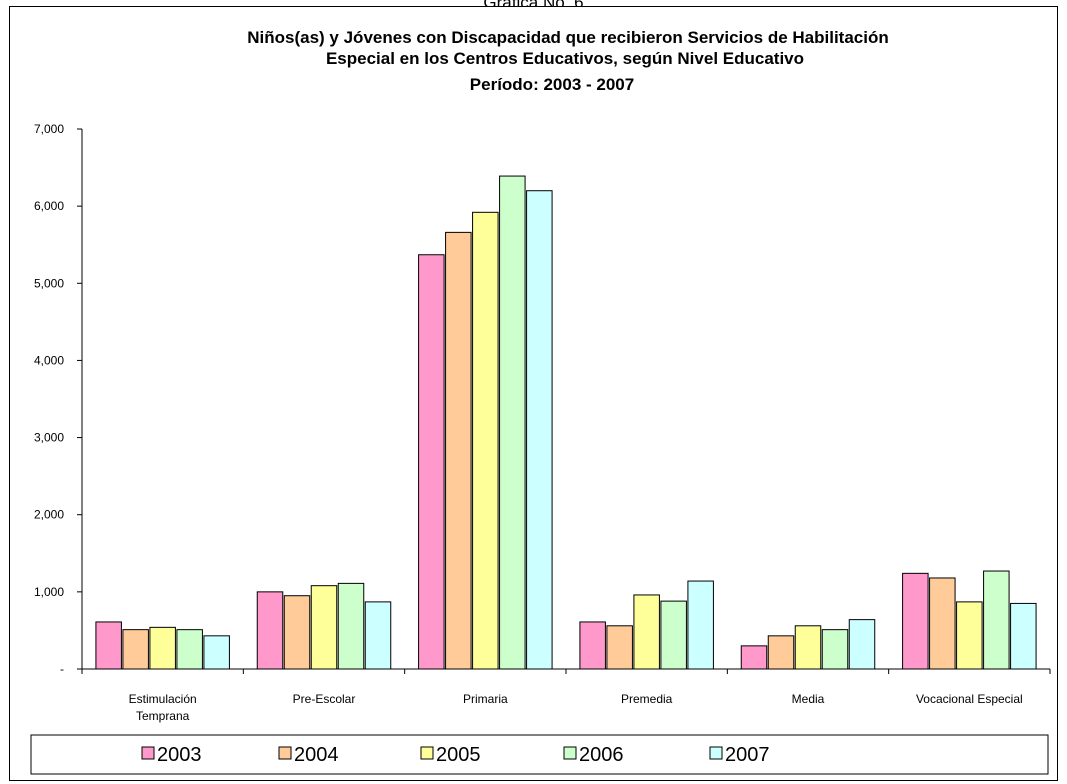 The image size is (1067, 784). Describe the element at coordinates (601, 755) in the screenshot. I see `legend-label: 2006` at that location.